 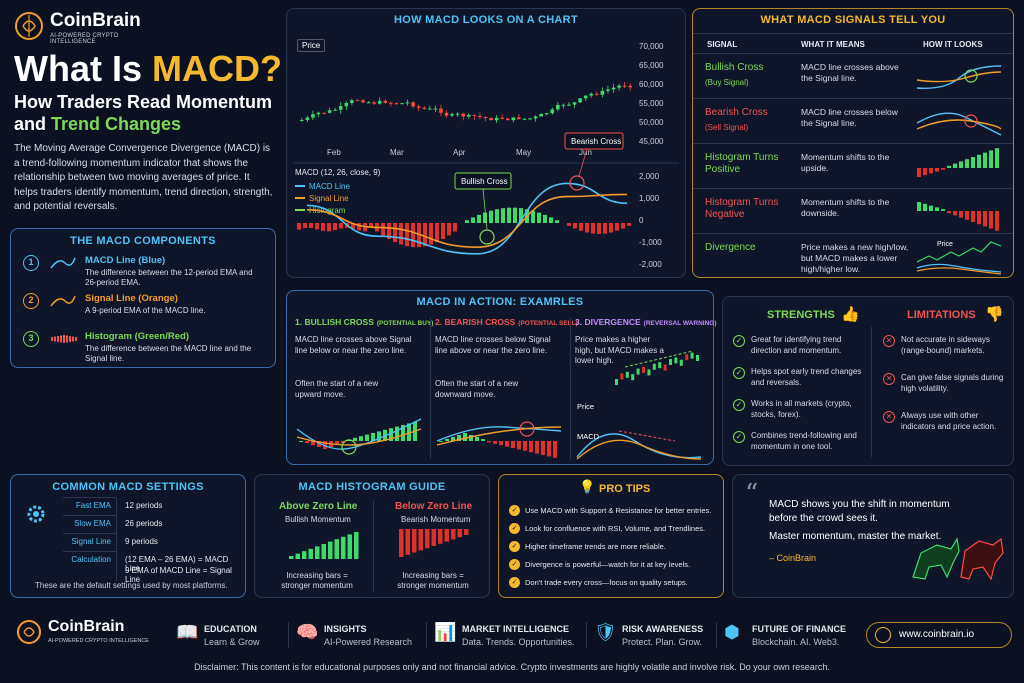 I want to click on svg-text: MACD, so click(x=588, y=436).